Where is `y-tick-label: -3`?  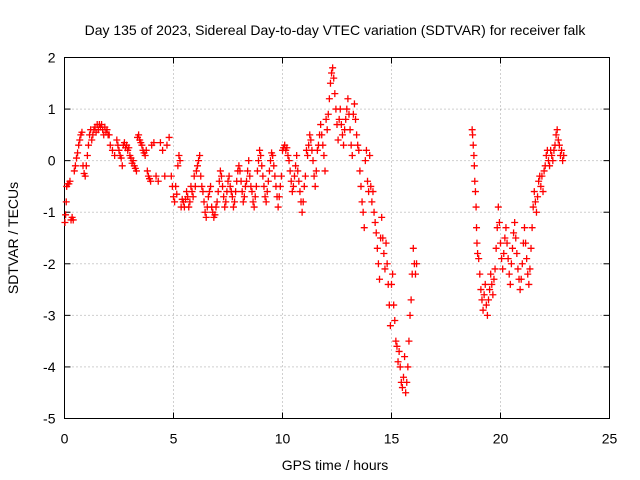
y-tick-label: -3 is located at coordinates (49, 315).